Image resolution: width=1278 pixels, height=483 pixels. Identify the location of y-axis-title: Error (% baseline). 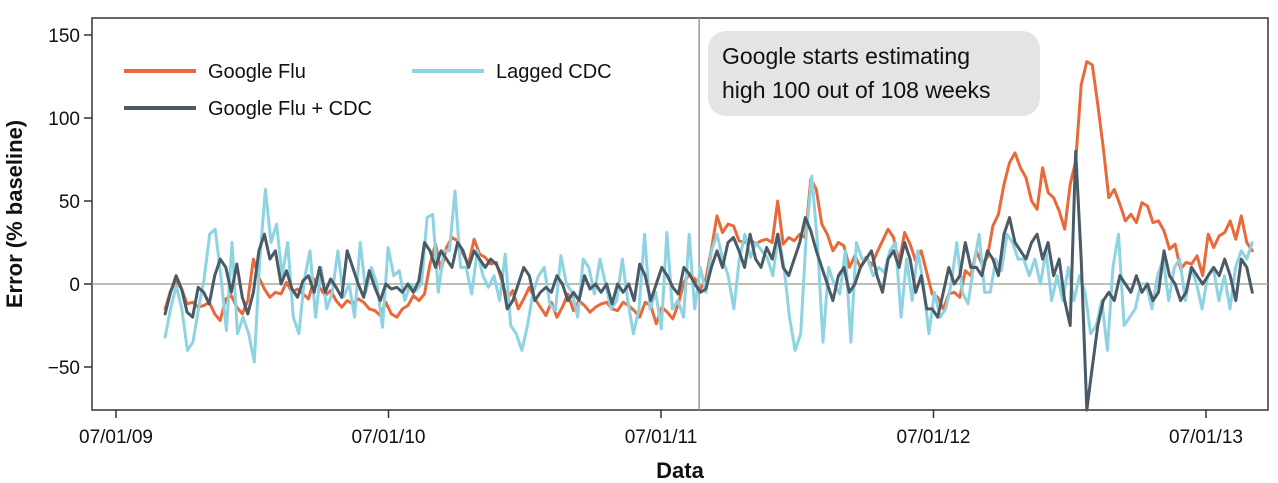
(14, 214).